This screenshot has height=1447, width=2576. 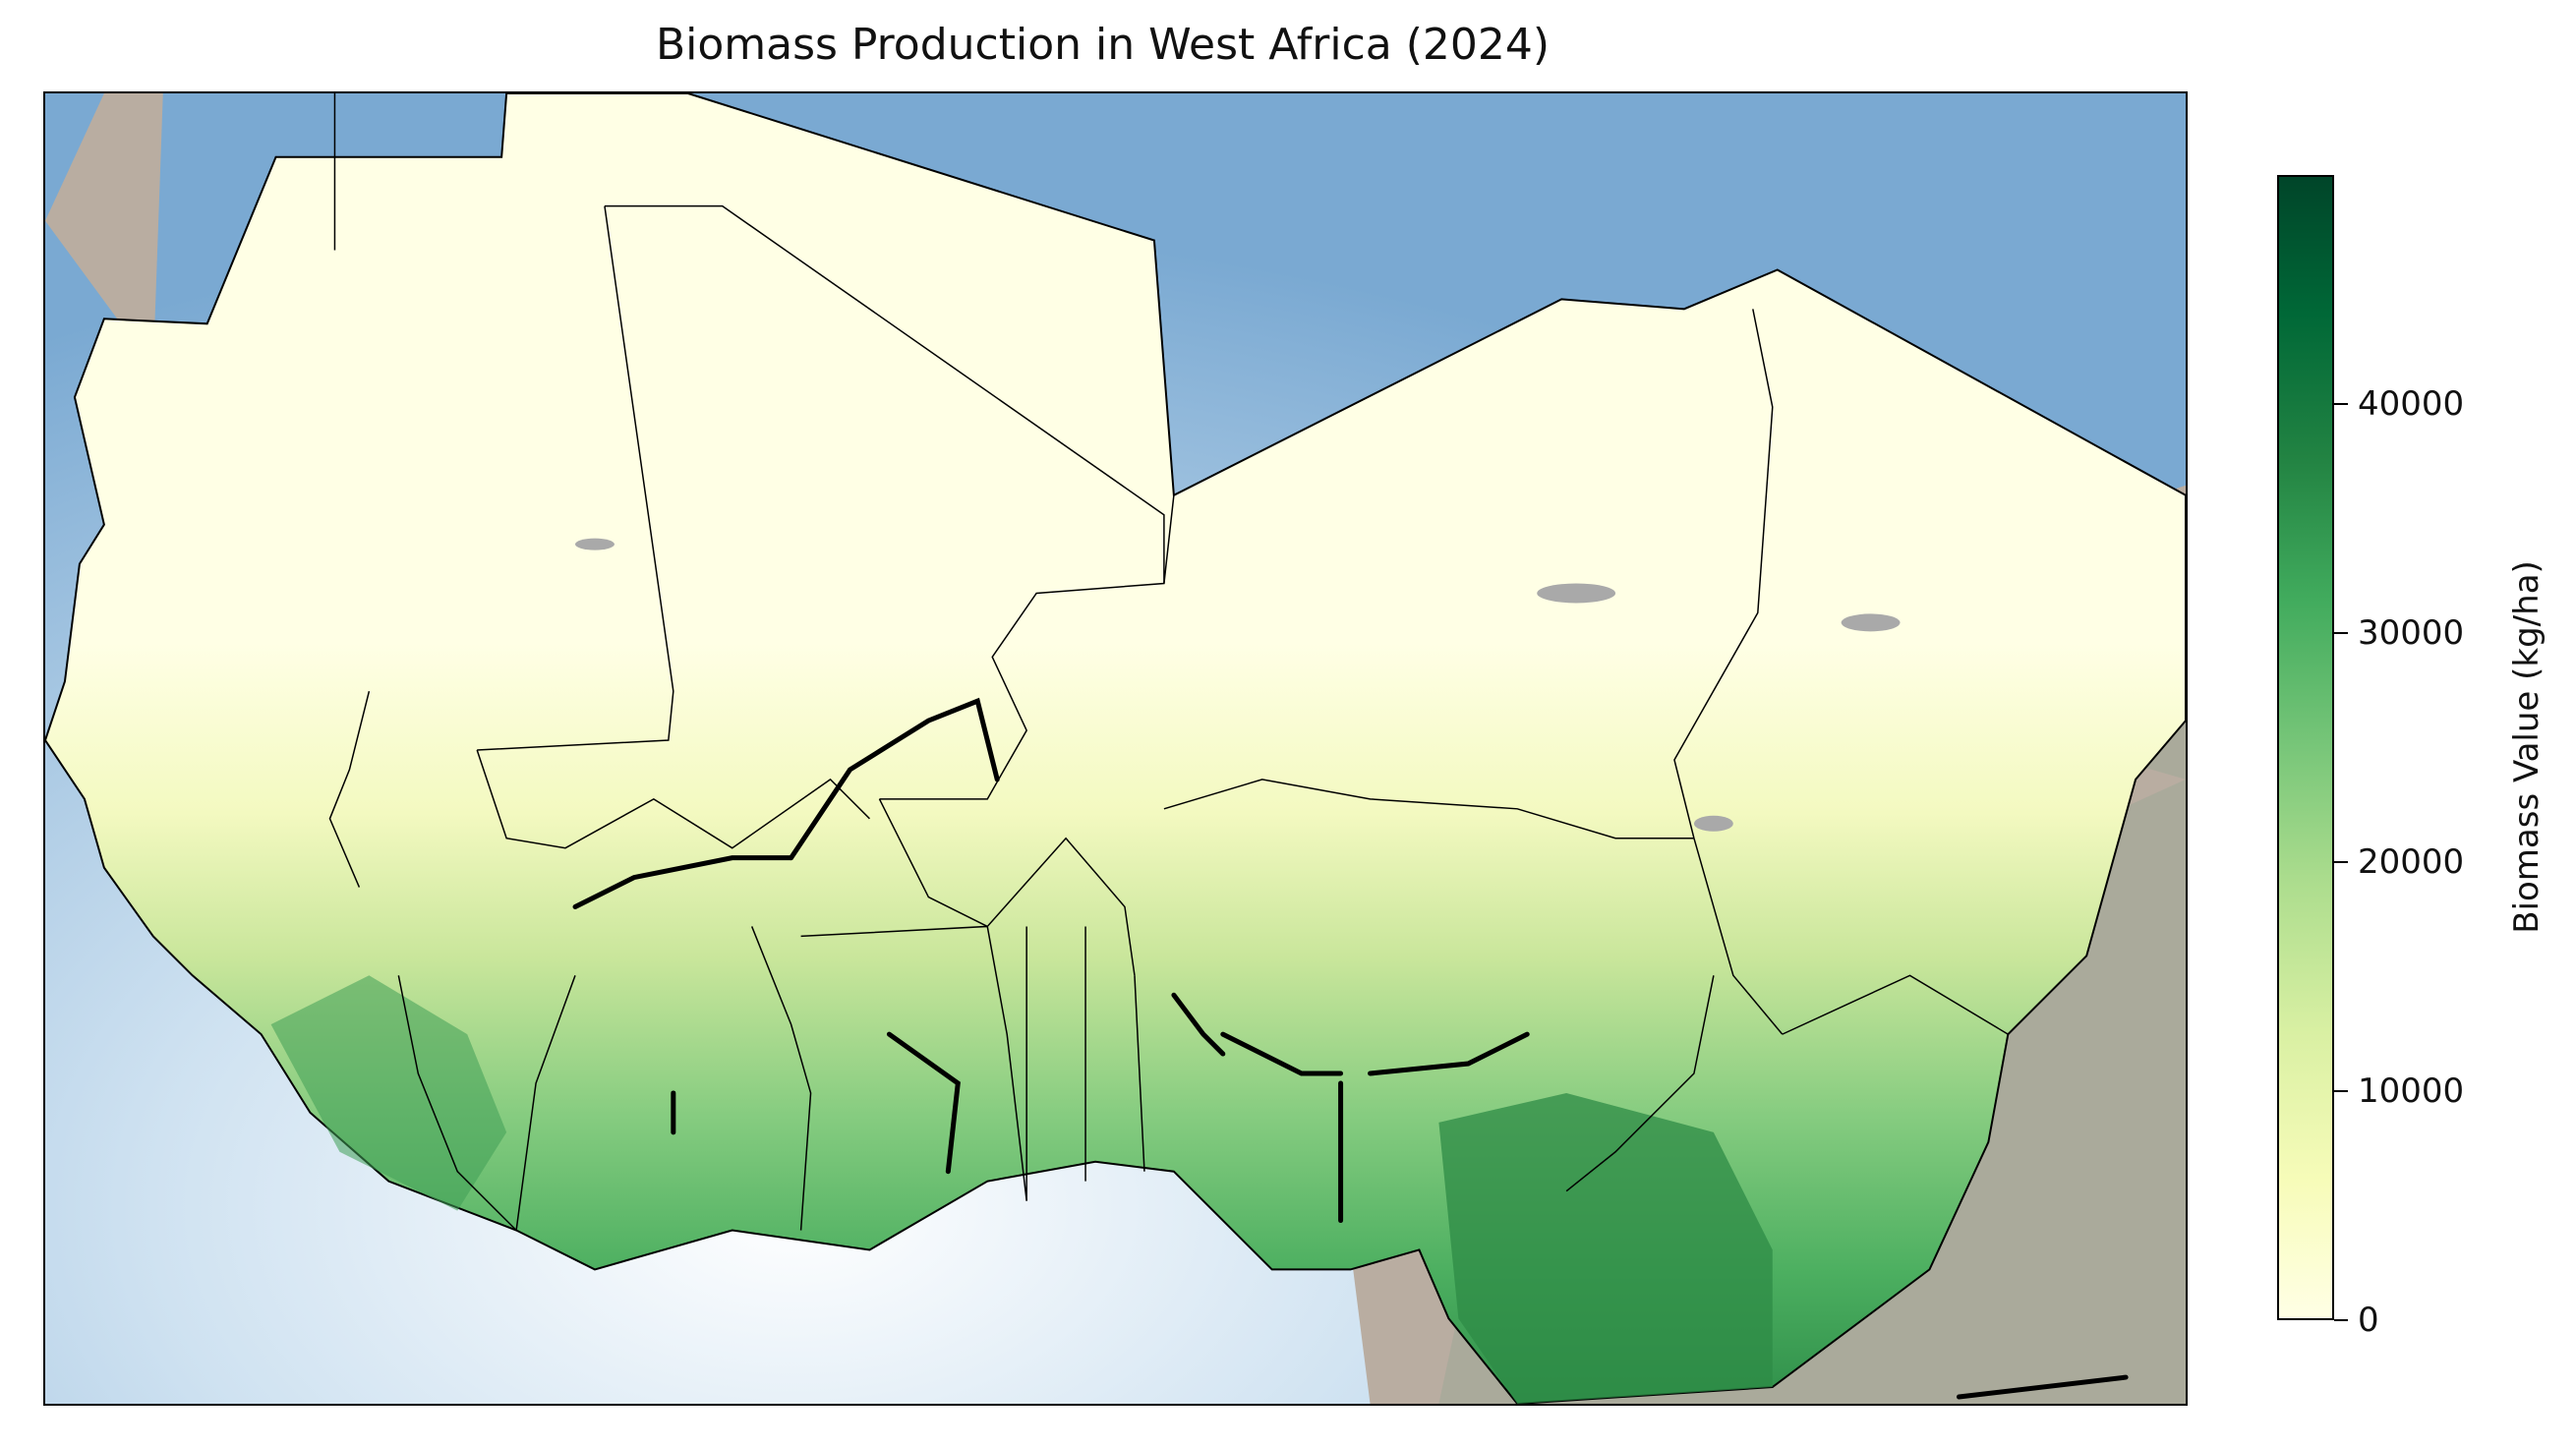 What do you see at coordinates (1605, 1248) in the screenshot?
I see `forest-highlight` at bounding box center [1605, 1248].